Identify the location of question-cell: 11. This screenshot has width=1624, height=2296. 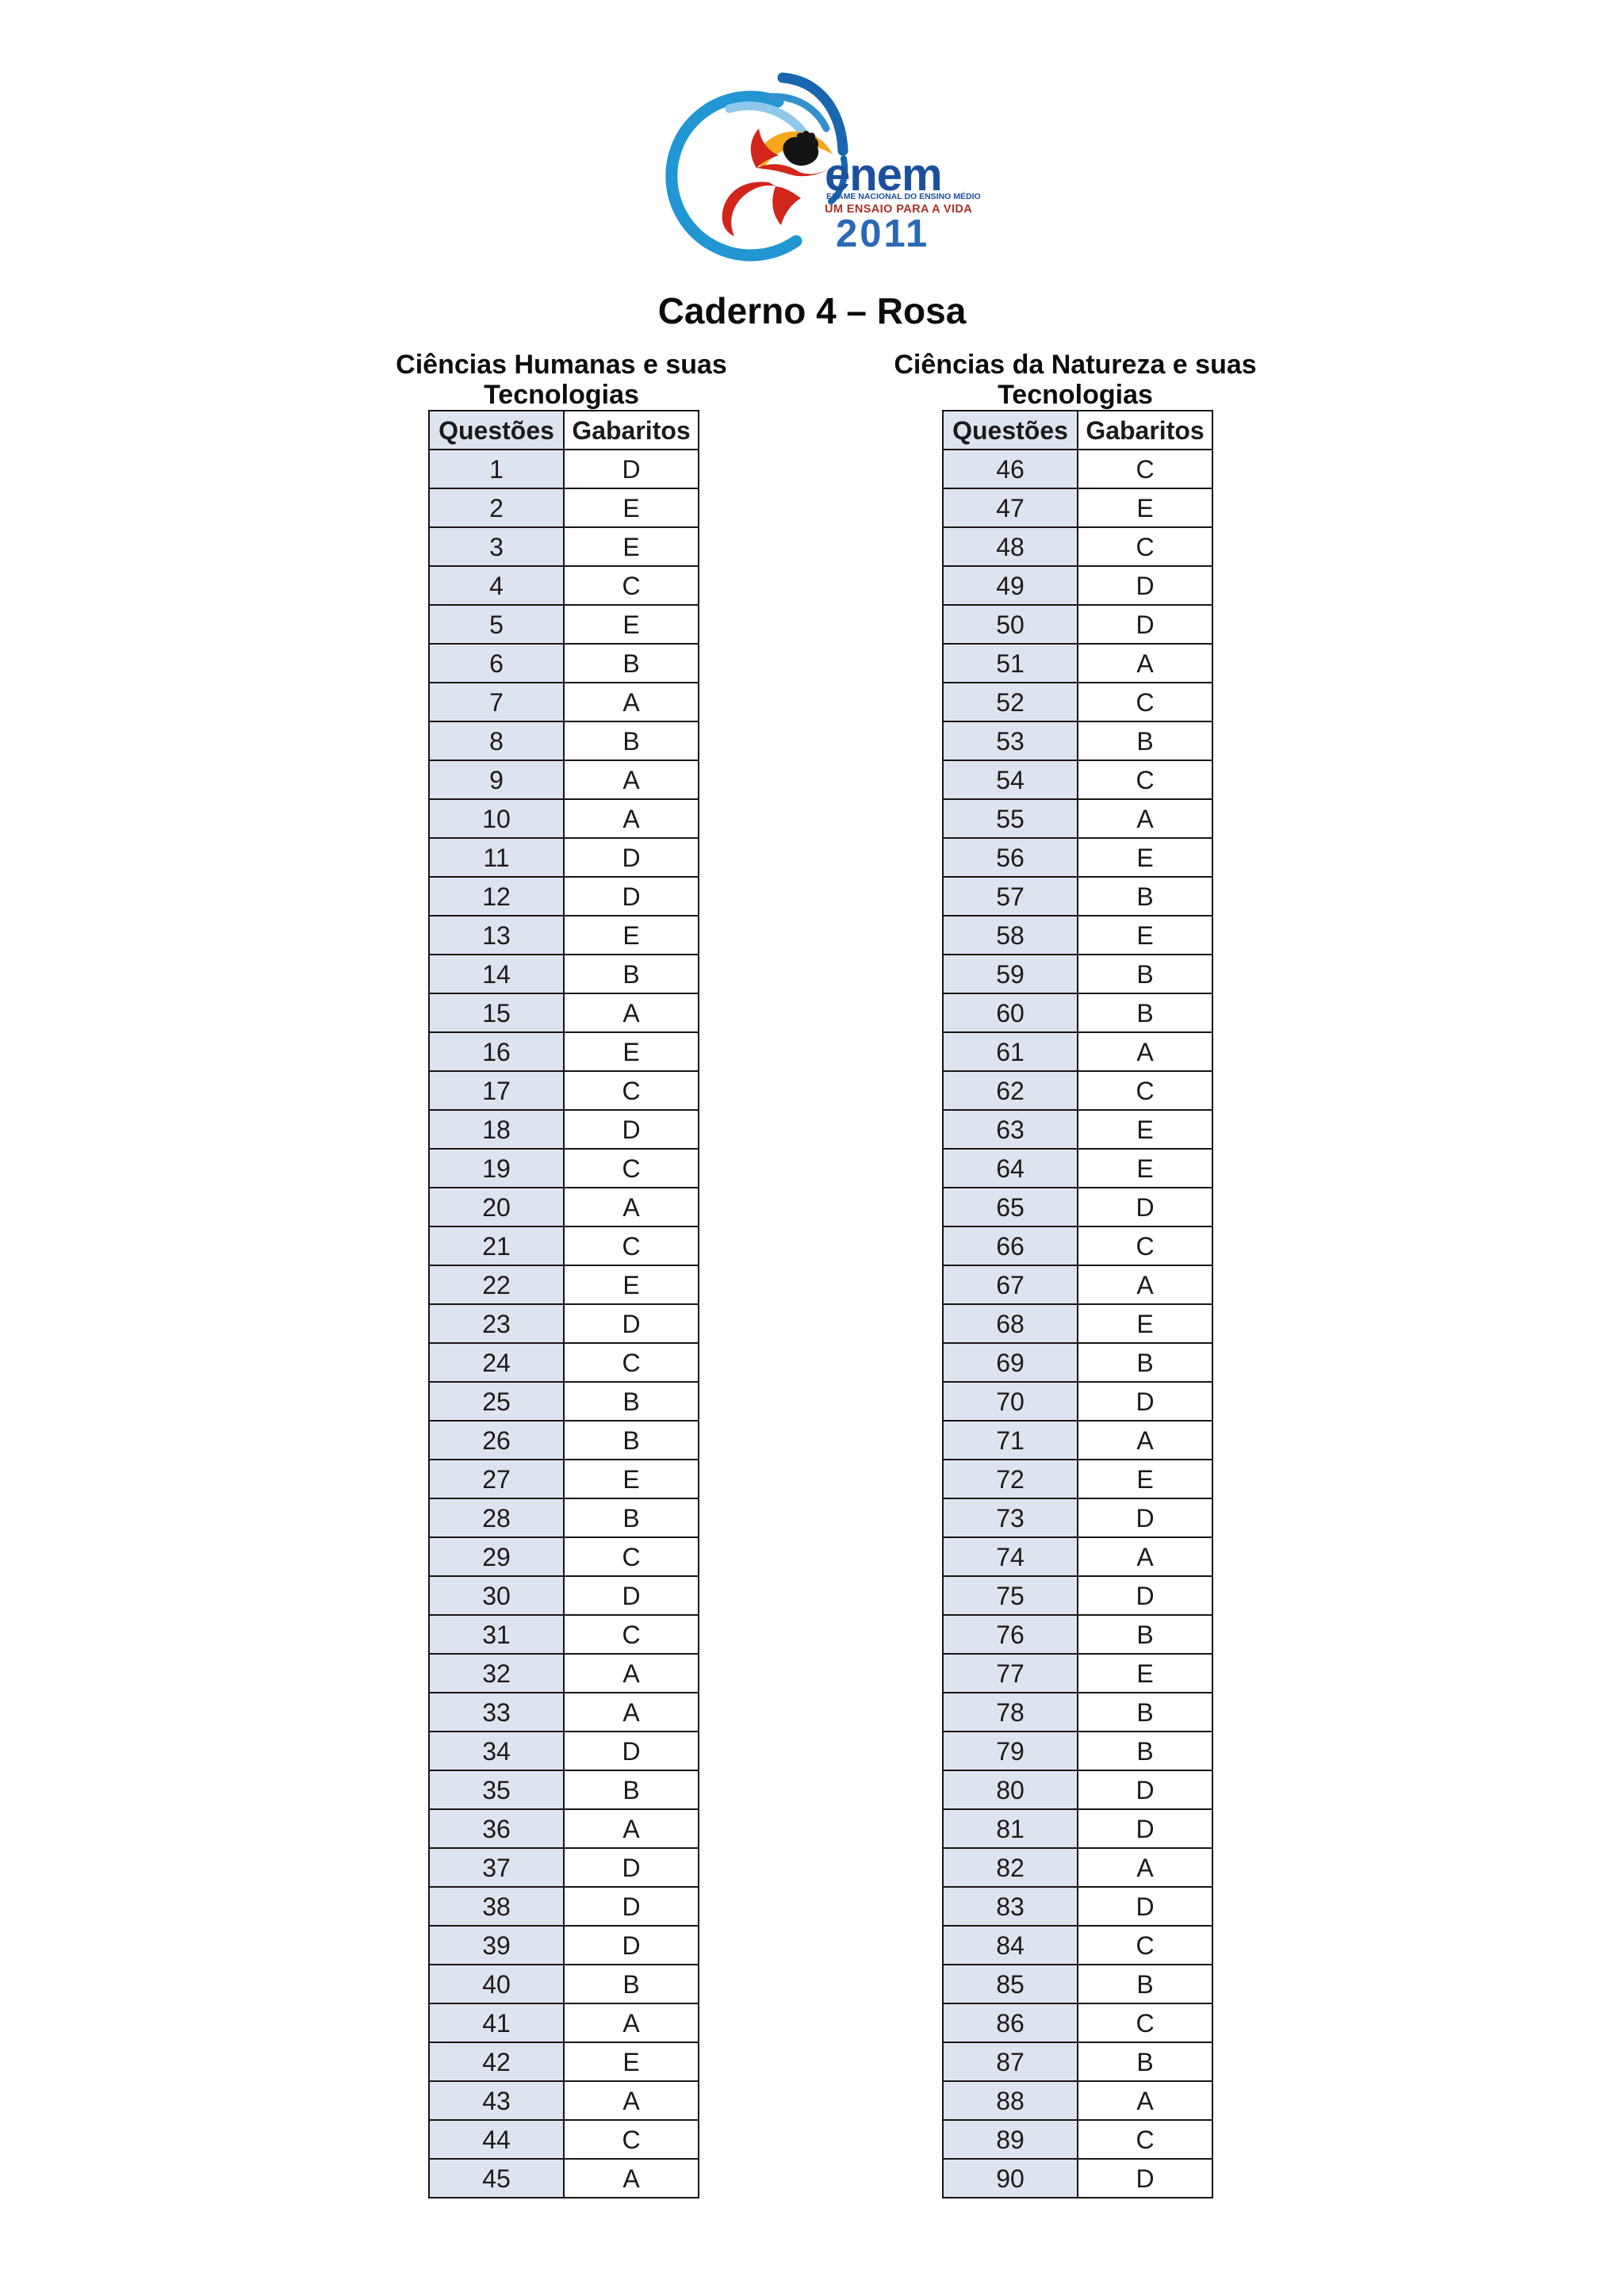
(497, 858).